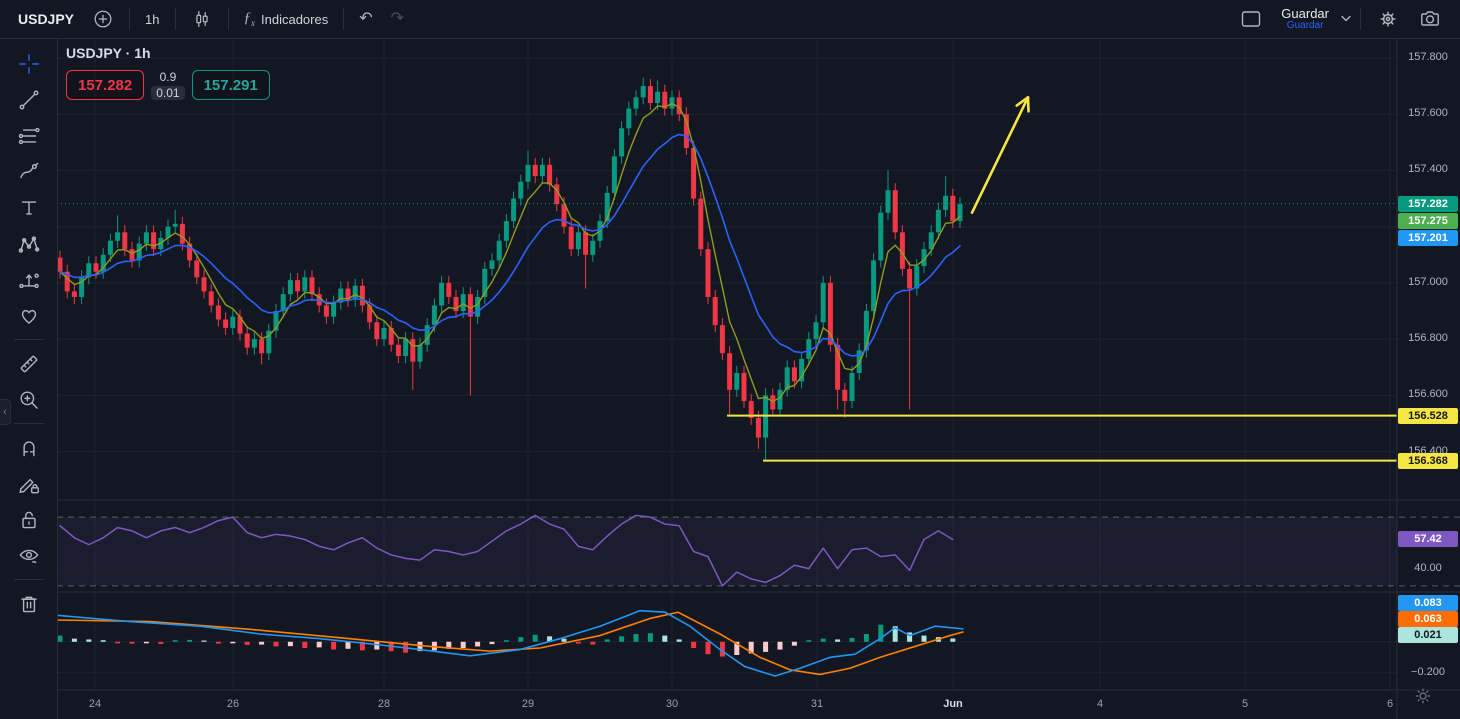 Image resolution: width=1460 pixels, height=719 pixels. I want to click on layout-icon, so click(1251, 19).